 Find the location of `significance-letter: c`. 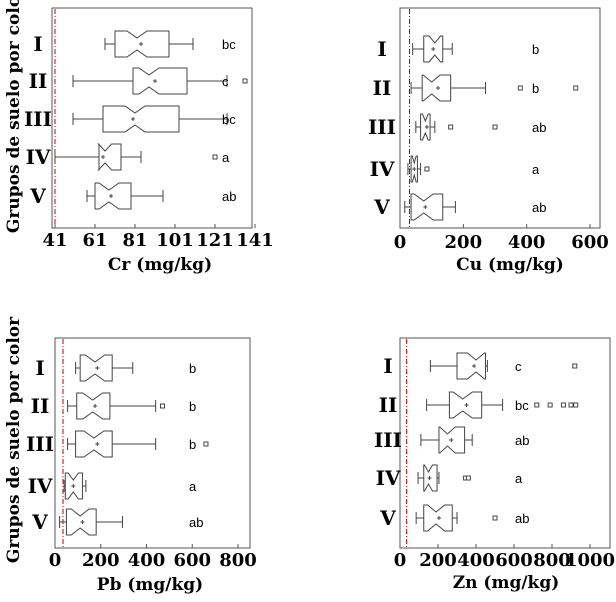

significance-letter: c is located at coordinates (225, 81).